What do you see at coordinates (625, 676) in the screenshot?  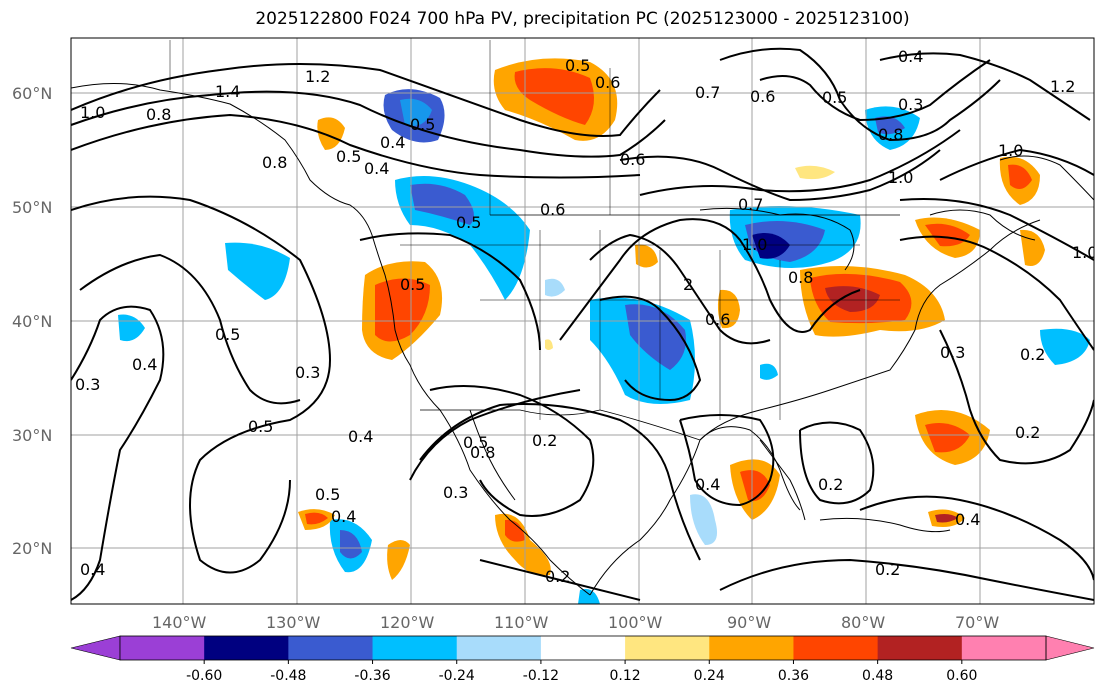 I see `colorbar-tick-label: 0.12` at bounding box center [625, 676].